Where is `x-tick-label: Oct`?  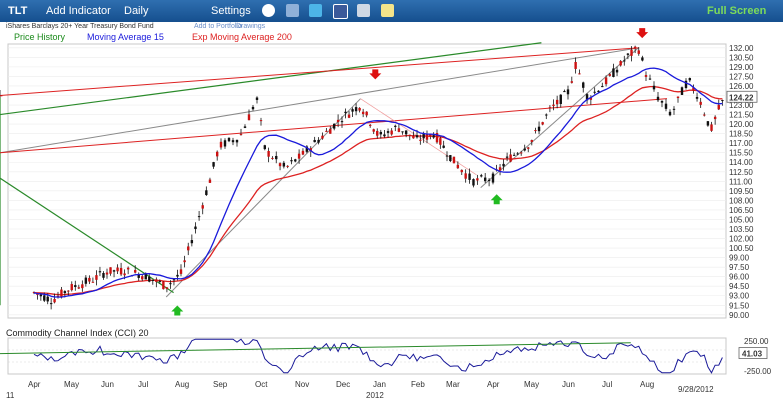 x-tick-label: Oct is located at coordinates (261, 384).